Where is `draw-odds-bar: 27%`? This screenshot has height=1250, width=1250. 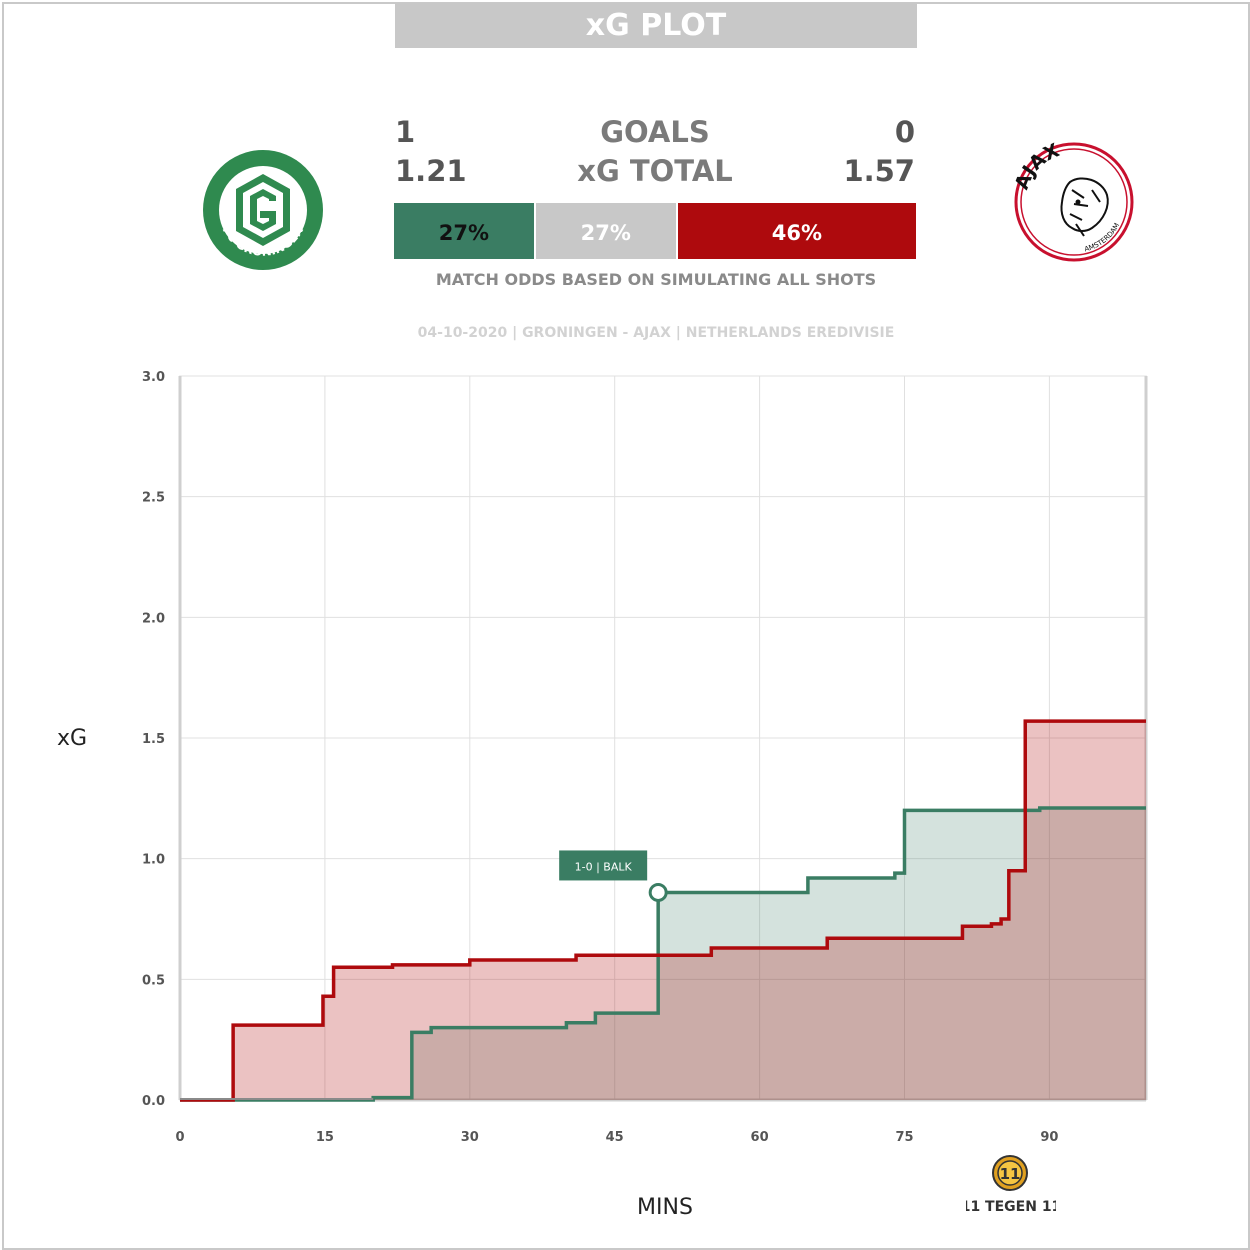 draw-odds-bar: 27% is located at coordinates (605, 231).